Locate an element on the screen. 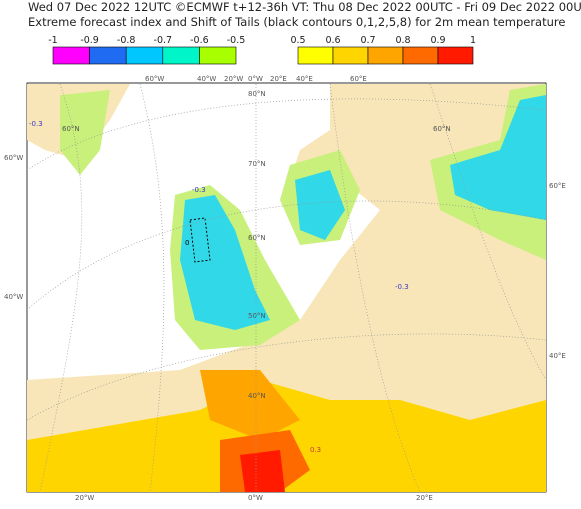 This screenshot has width=581, height=509. colorbar-label: -0.5 is located at coordinates (236, 40).